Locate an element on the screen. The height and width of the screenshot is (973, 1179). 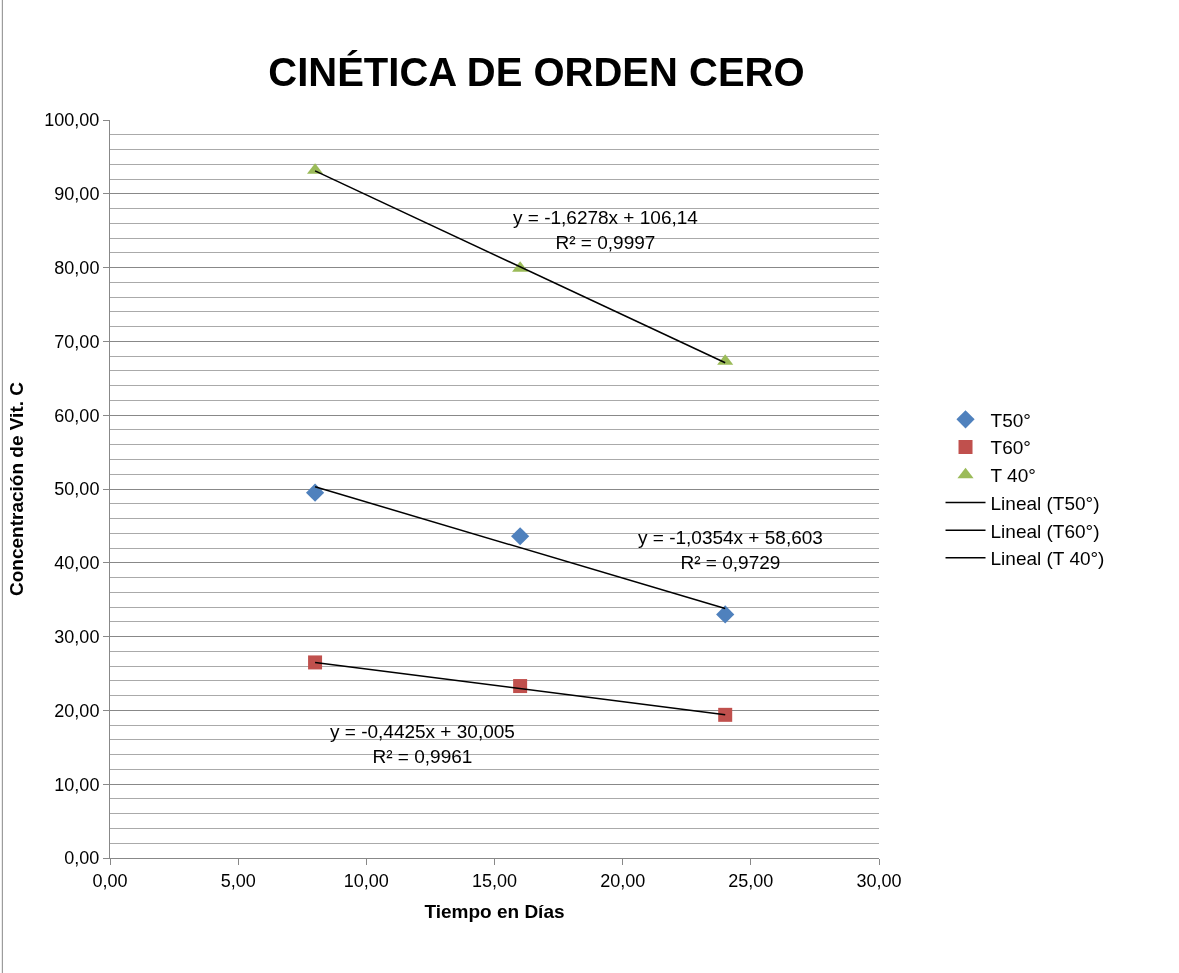
y-tick-label: 80,00 is located at coordinates (77, 267).